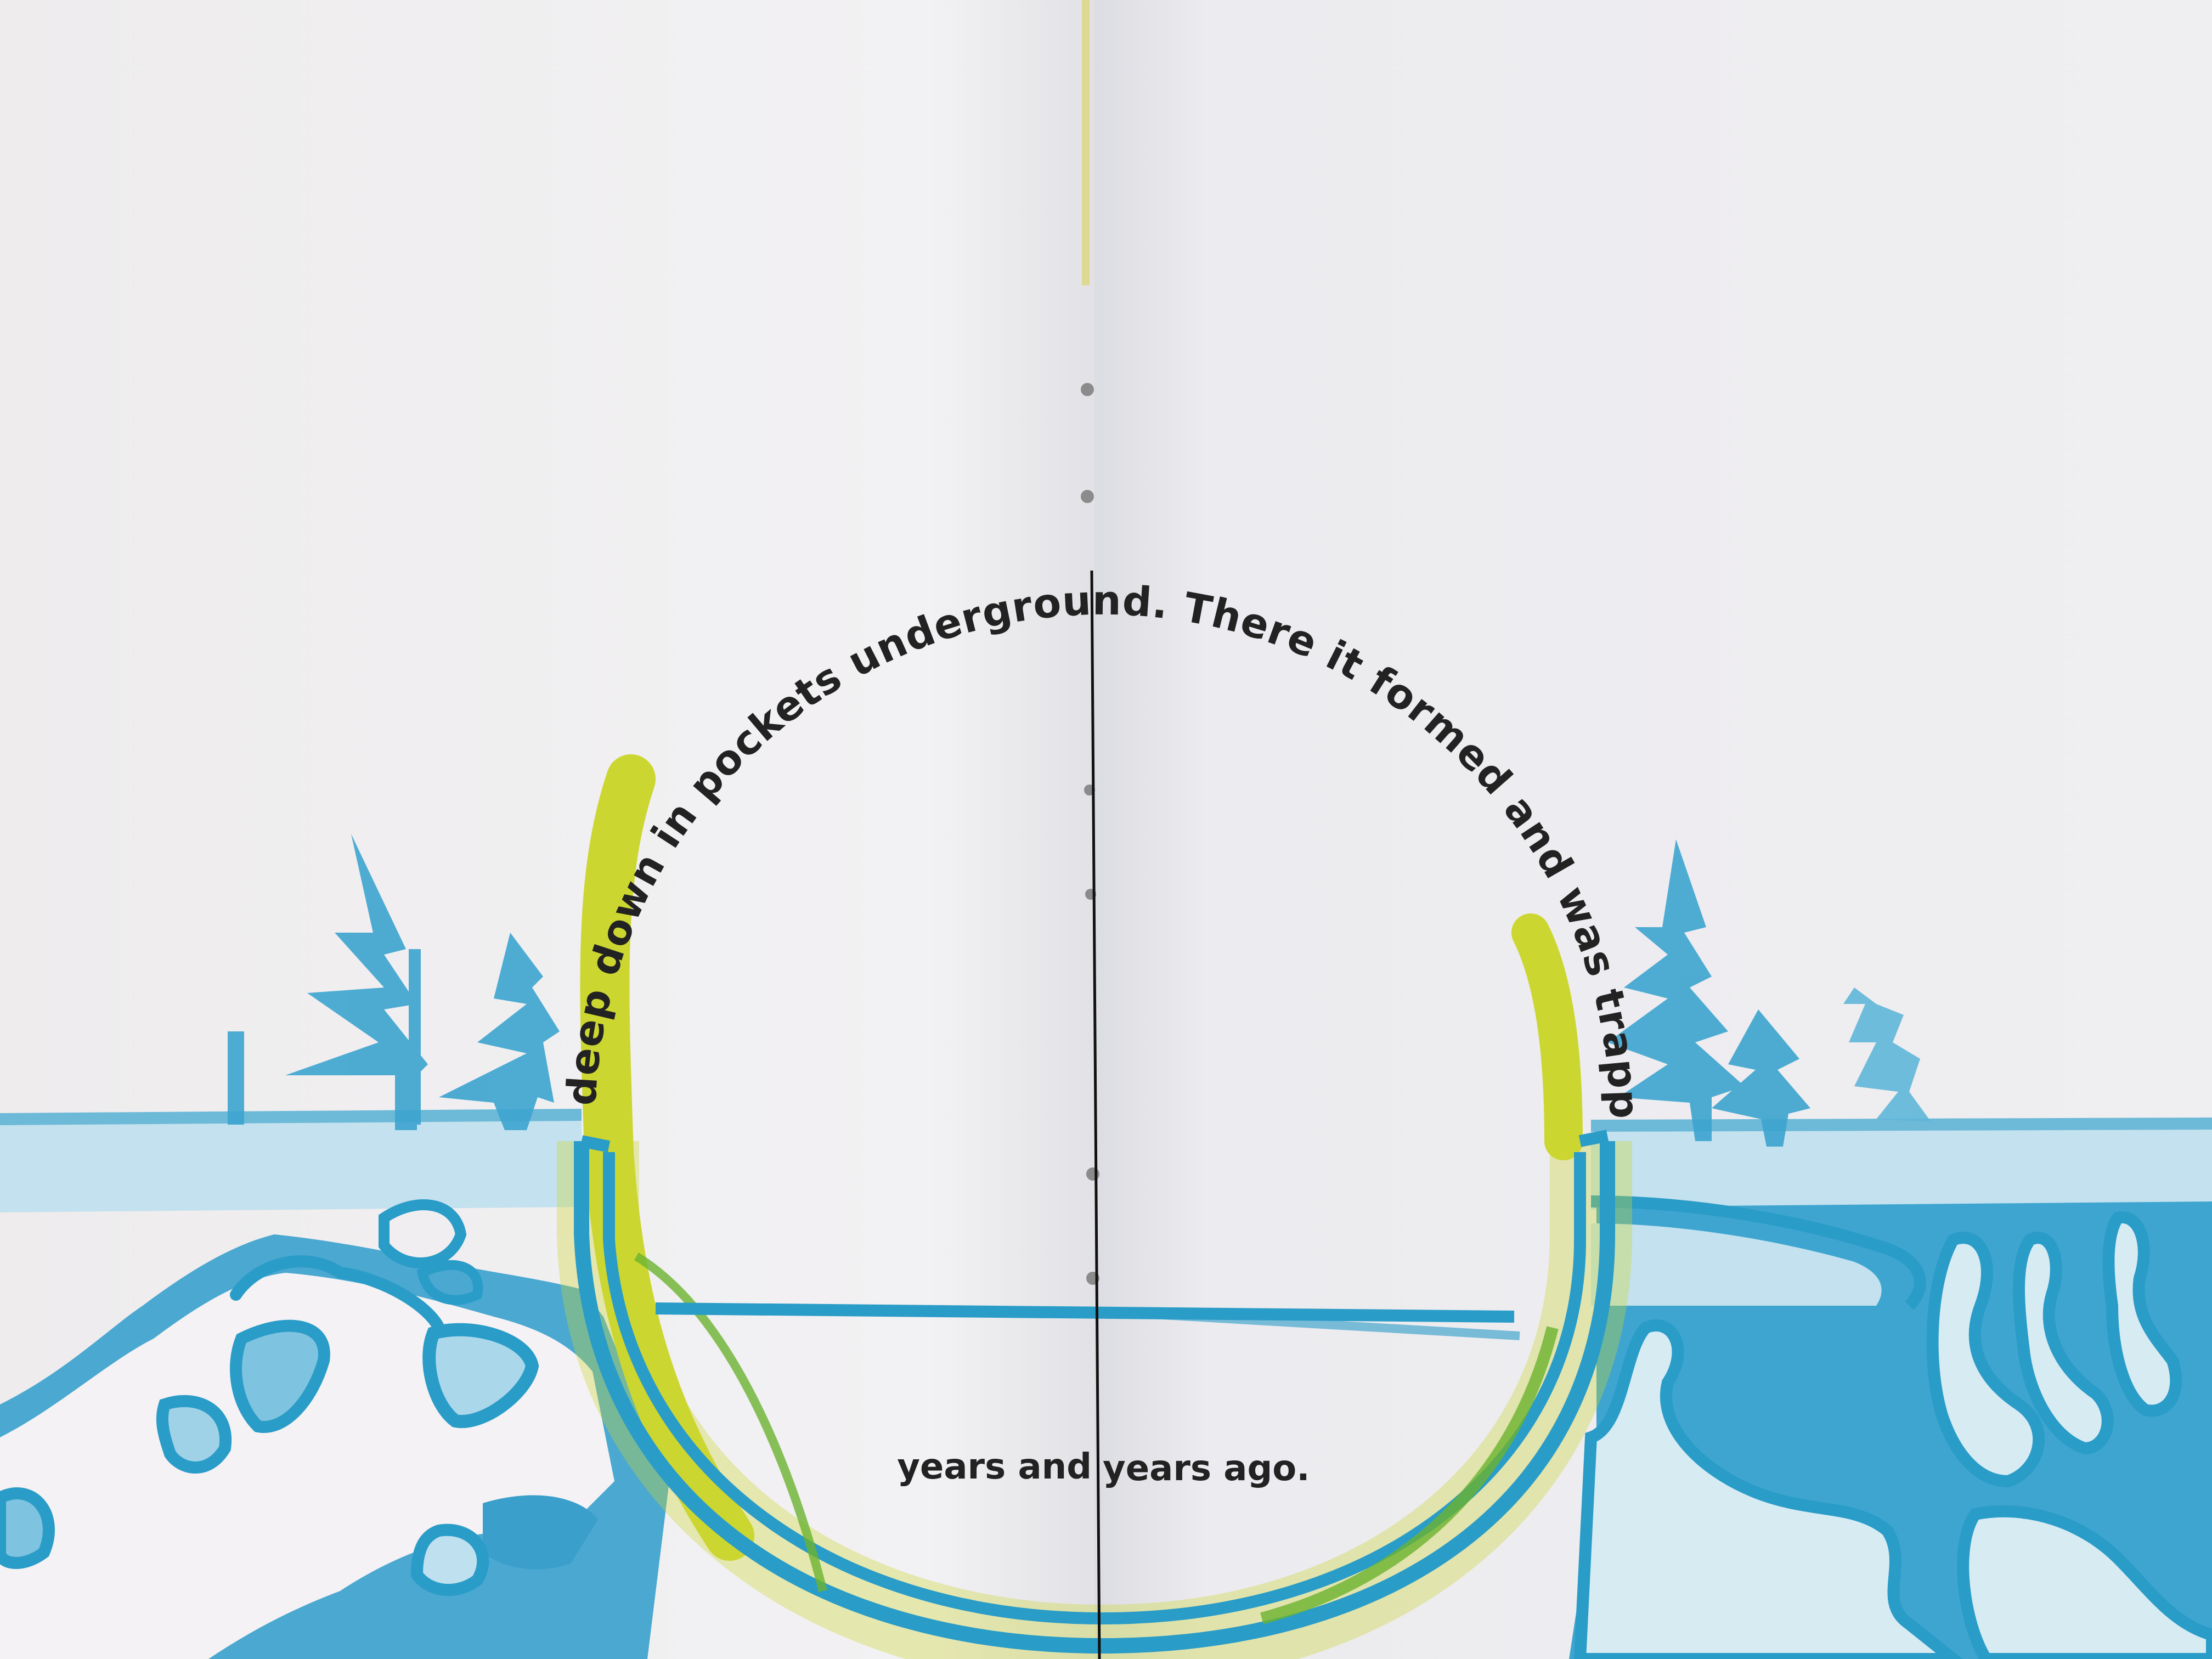  Describe the element at coordinates (1891, 1427) in the screenshot. I see `right-ground-rocks` at that location.